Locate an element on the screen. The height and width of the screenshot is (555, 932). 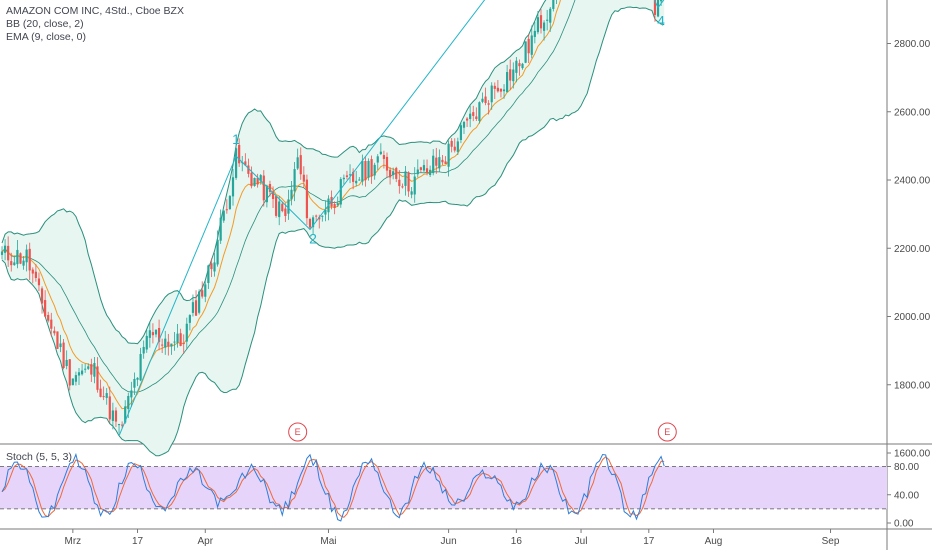
stoch-band is located at coordinates (443, 487).